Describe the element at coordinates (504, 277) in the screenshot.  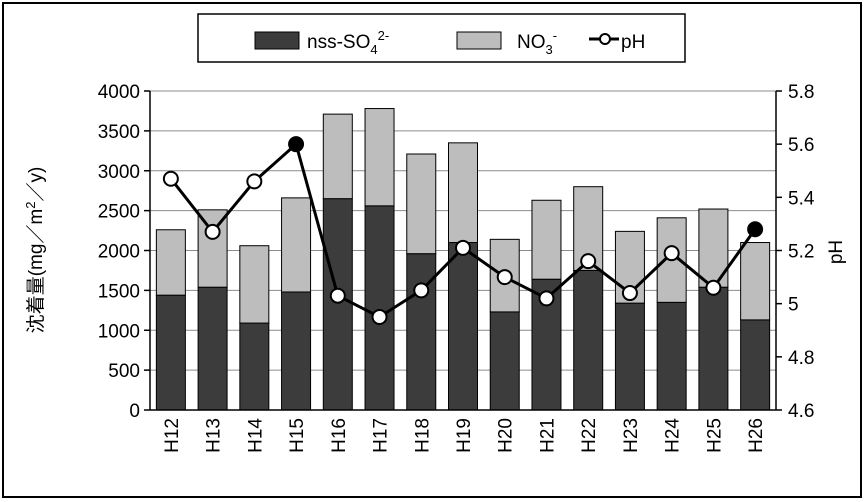
I see `ph-point-H20` at that location.